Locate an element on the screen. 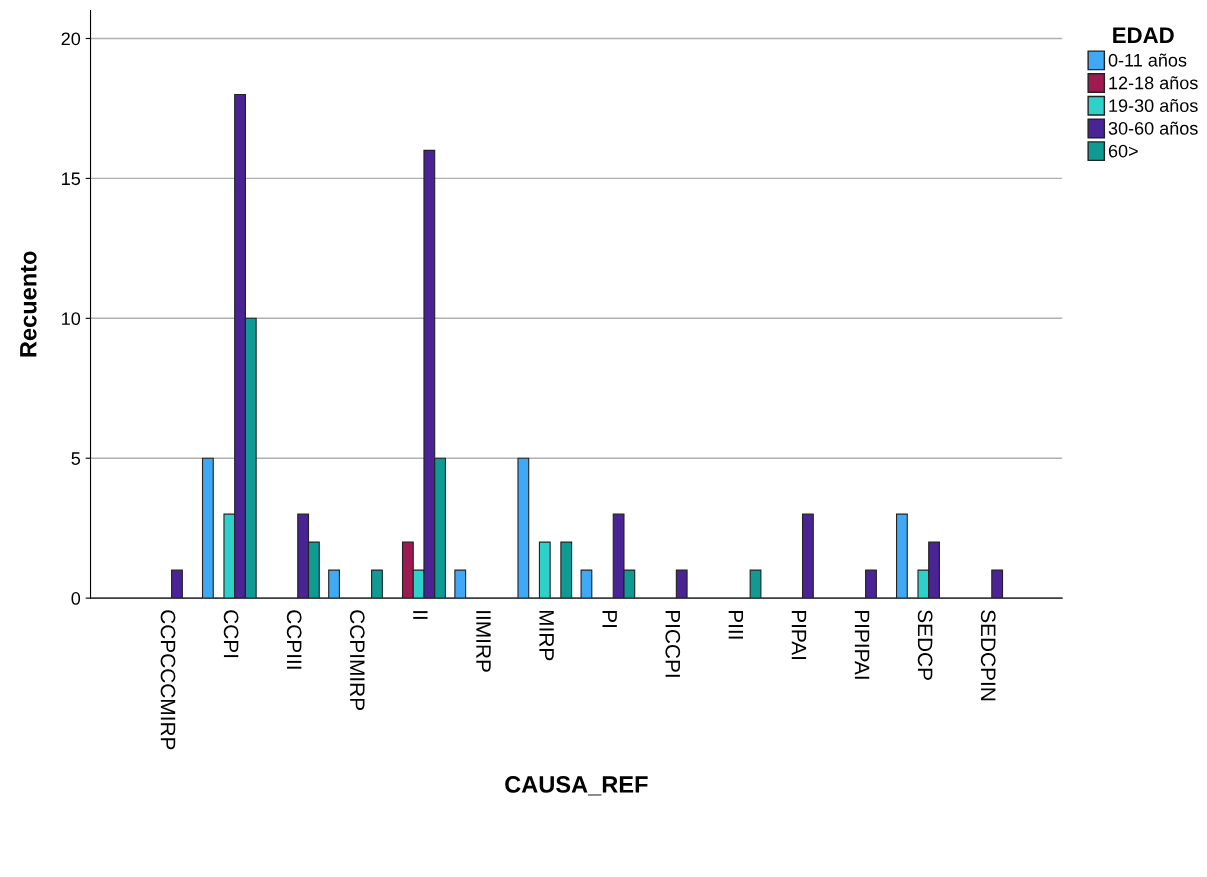 The image size is (1207, 877). legend-label: 0-11 años is located at coordinates (1147, 60).